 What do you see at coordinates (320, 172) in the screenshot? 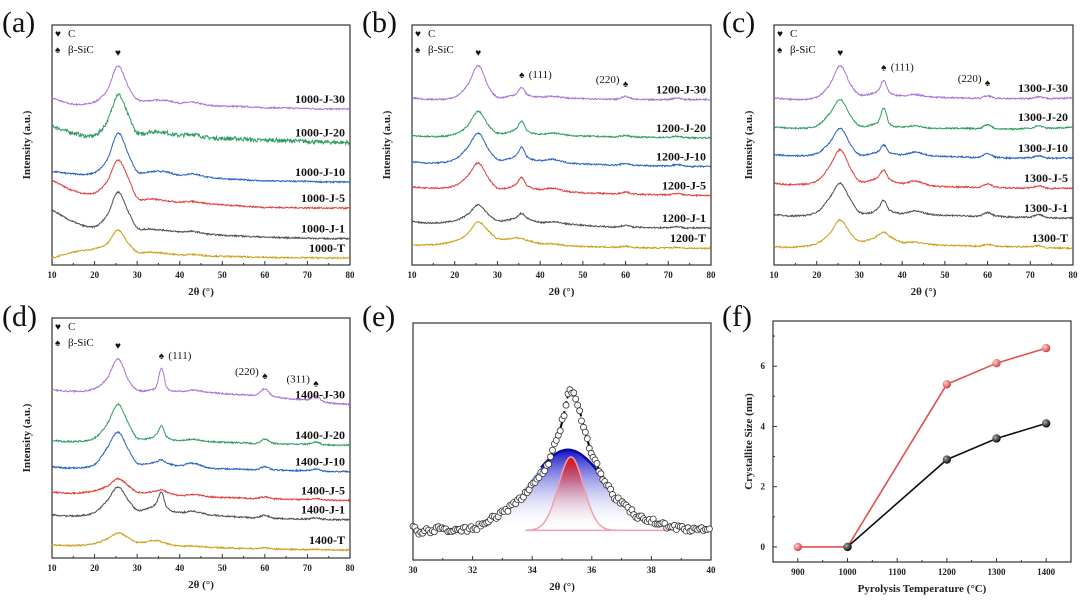
I see `series-label: 1000-J-10` at bounding box center [320, 172].